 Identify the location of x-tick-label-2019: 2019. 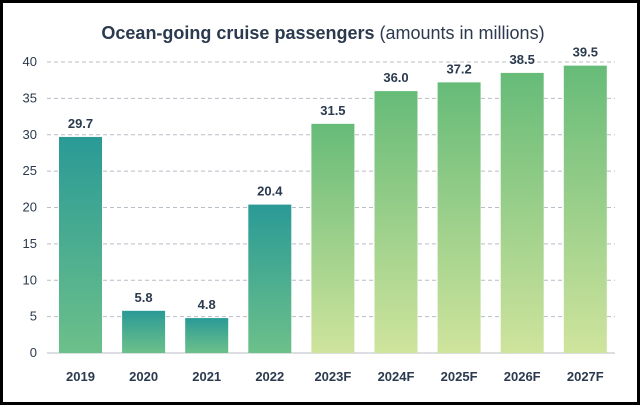
(80, 376).